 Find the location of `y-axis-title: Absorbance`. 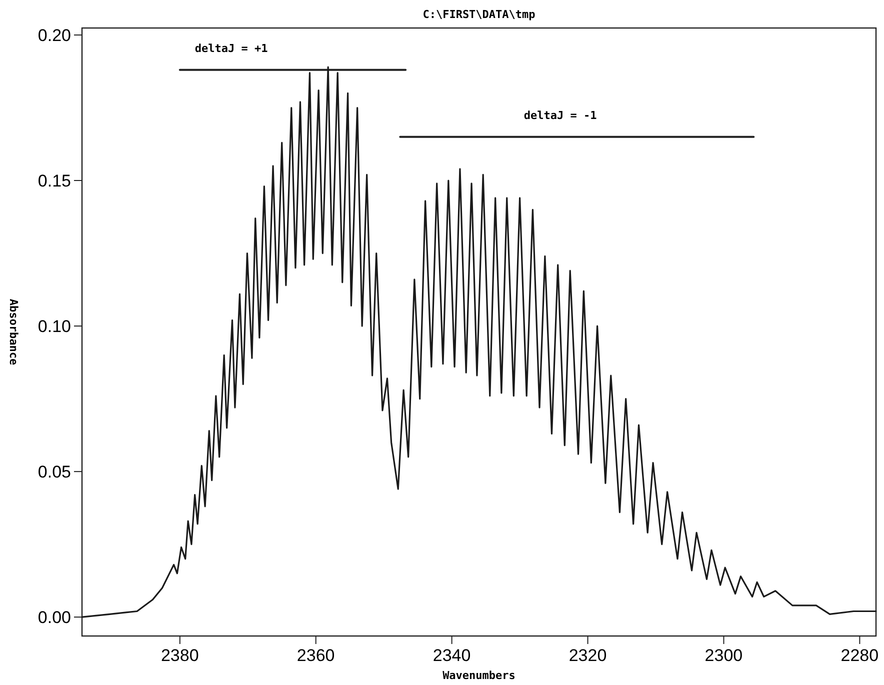

y-axis-title: Absorbance is located at coordinates (13, 332).